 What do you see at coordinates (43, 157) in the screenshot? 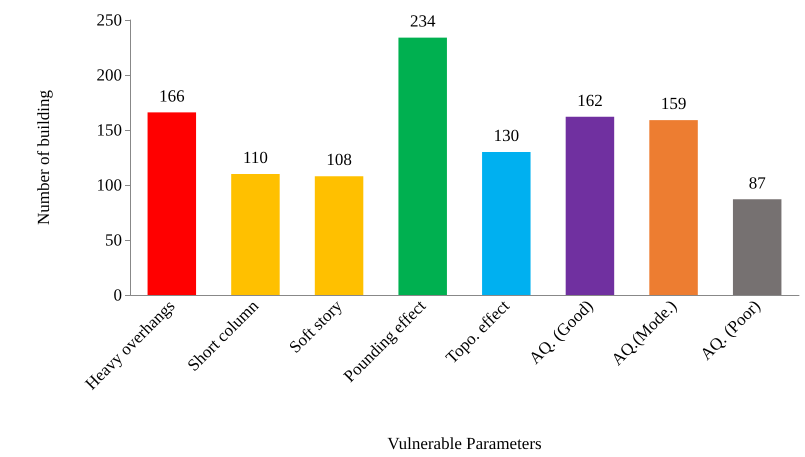
I see `y-axis-title: Number of building` at bounding box center [43, 157].